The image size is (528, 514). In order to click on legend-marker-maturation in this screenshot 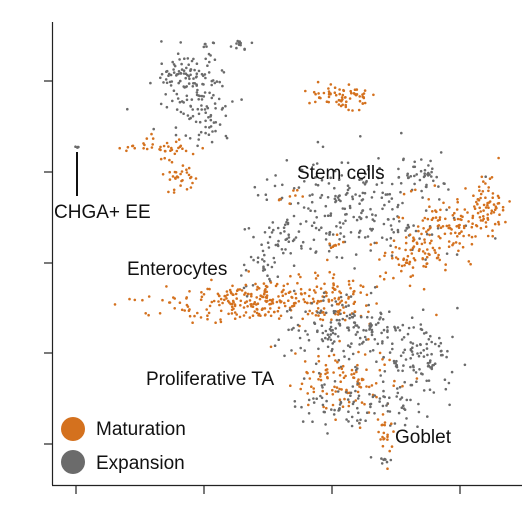, I will do `click(73, 429)`.